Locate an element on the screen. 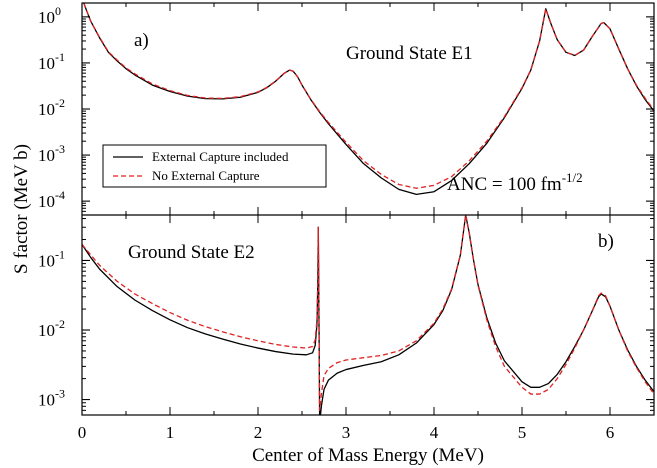 The image size is (657, 468). legend-box is located at coordinates (214, 166).